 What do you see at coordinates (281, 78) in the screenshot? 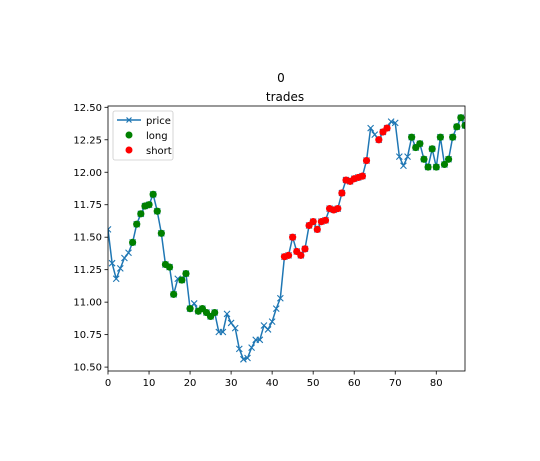
I see `figure-suptitle: 0` at bounding box center [281, 78].